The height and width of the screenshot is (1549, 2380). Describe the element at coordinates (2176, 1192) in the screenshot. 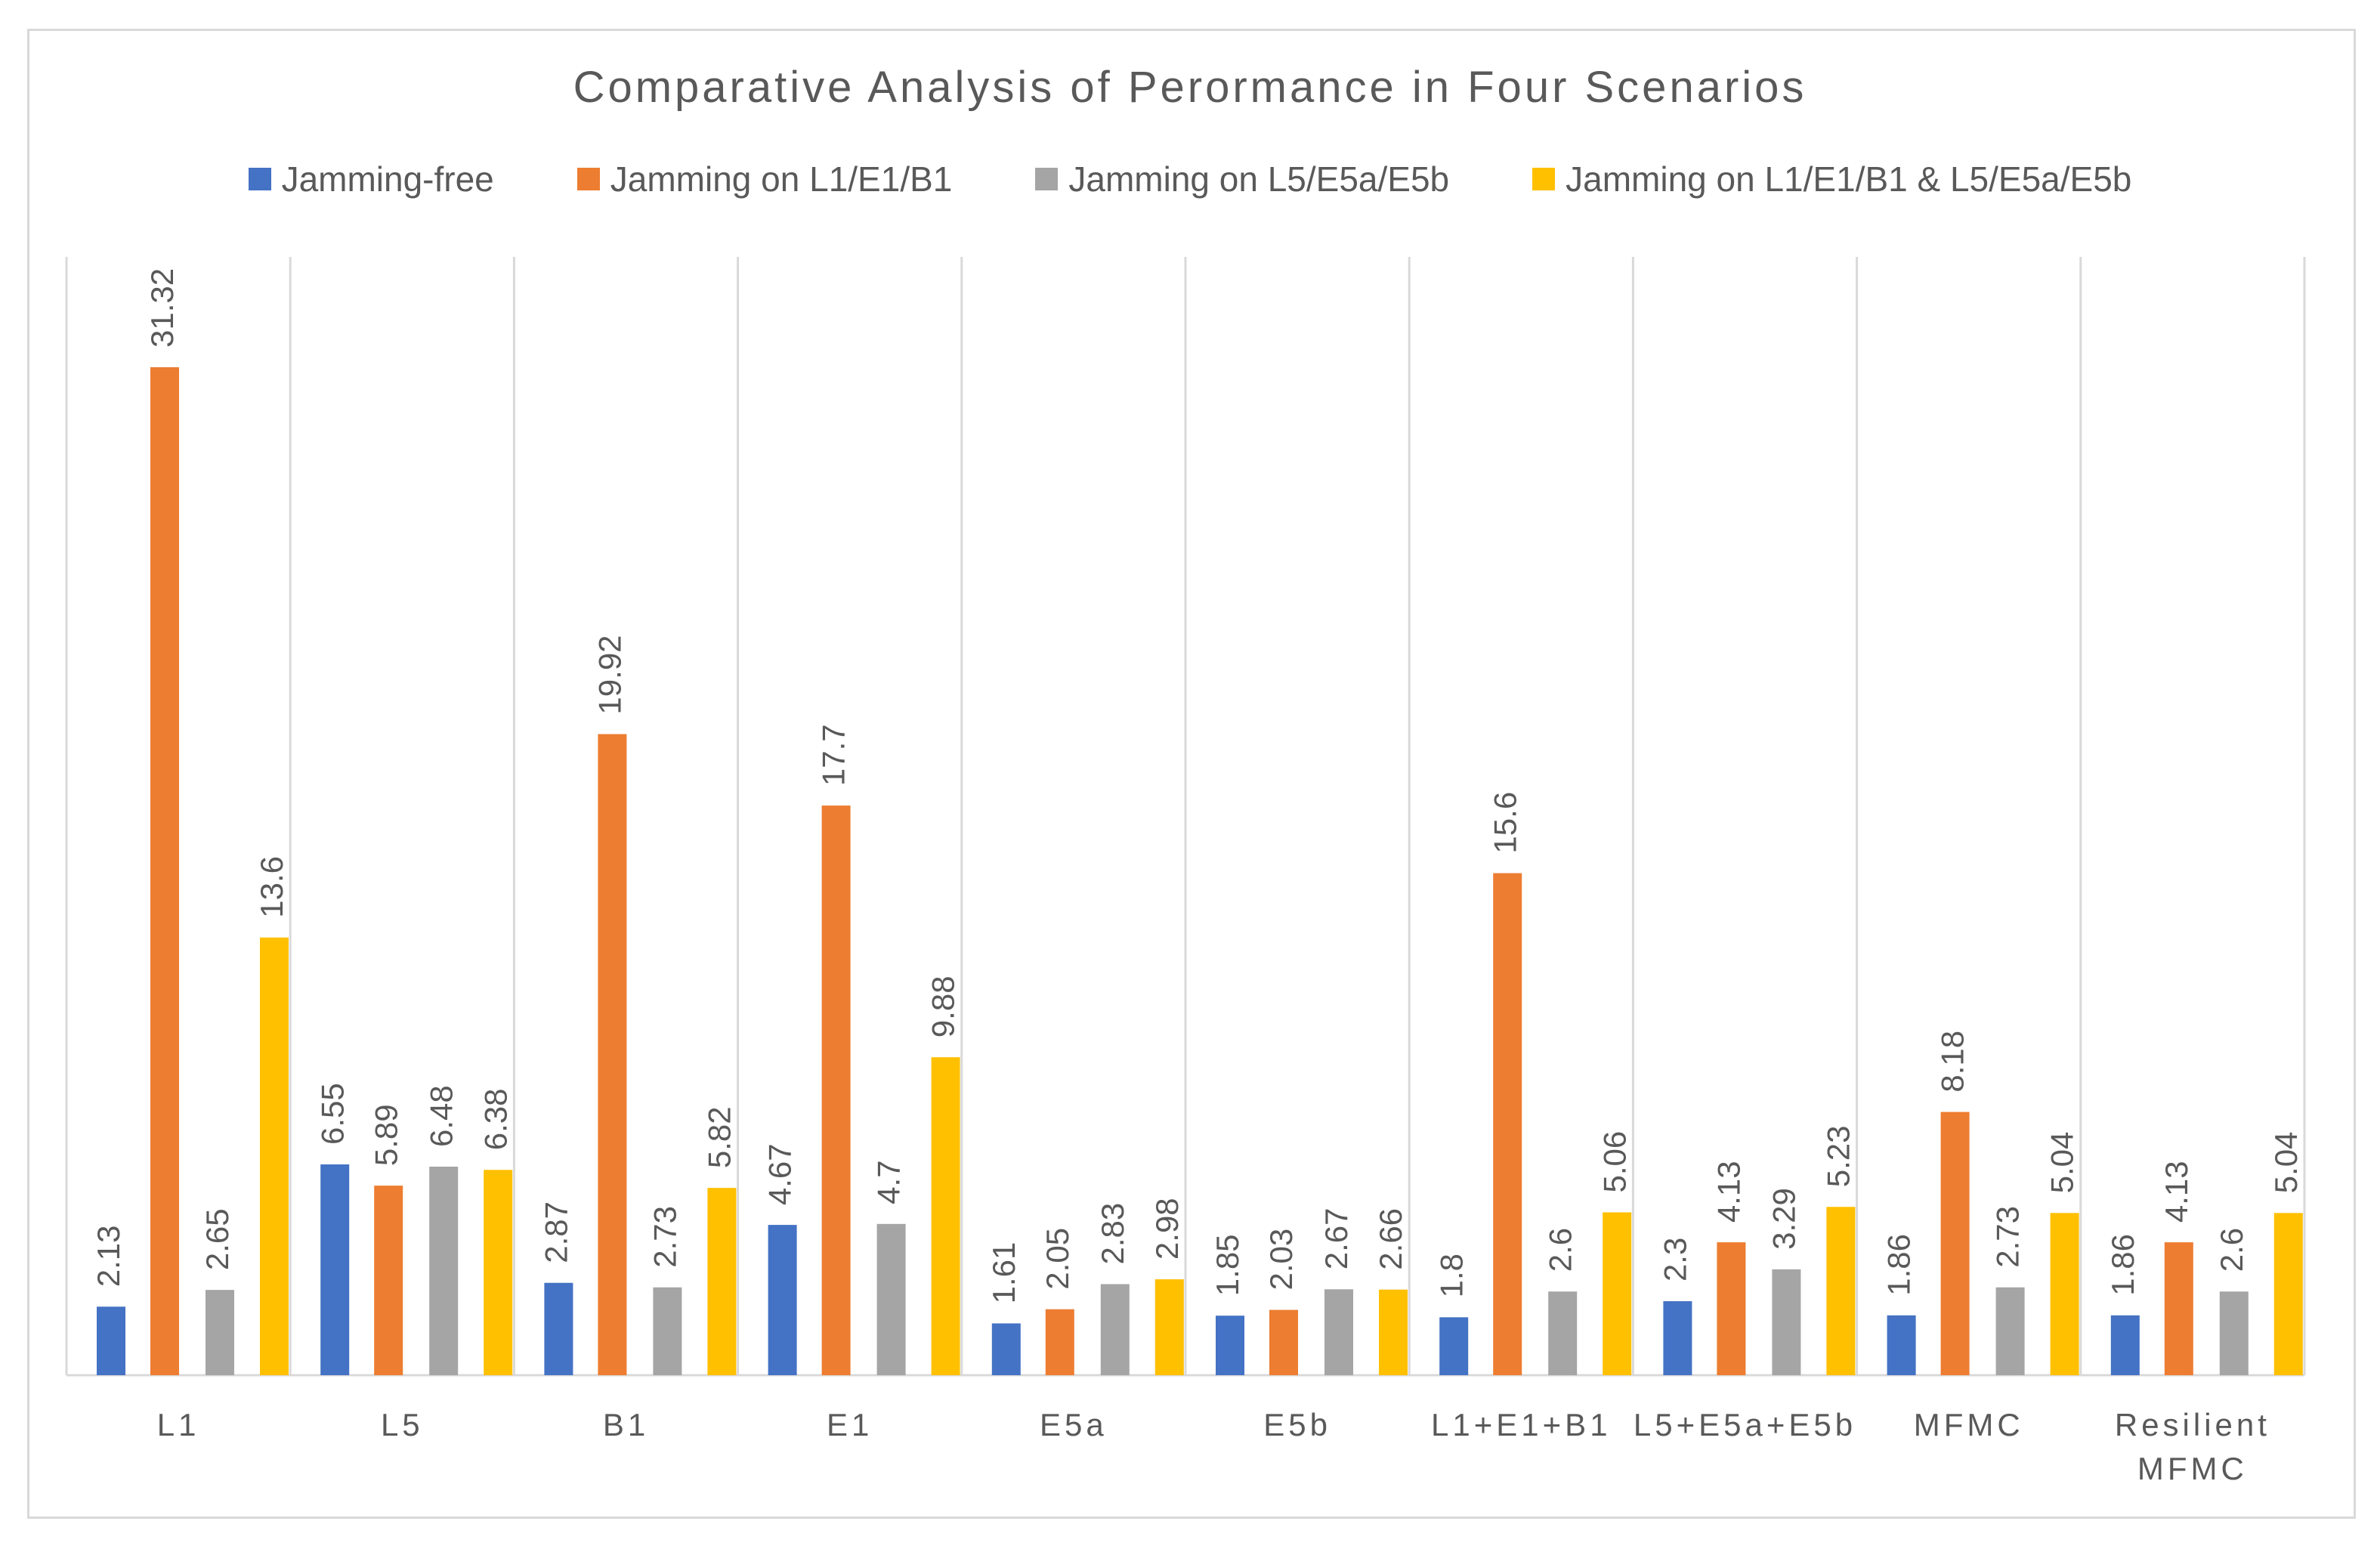

I see `data-label-s2-c10: 4.13` at that location.